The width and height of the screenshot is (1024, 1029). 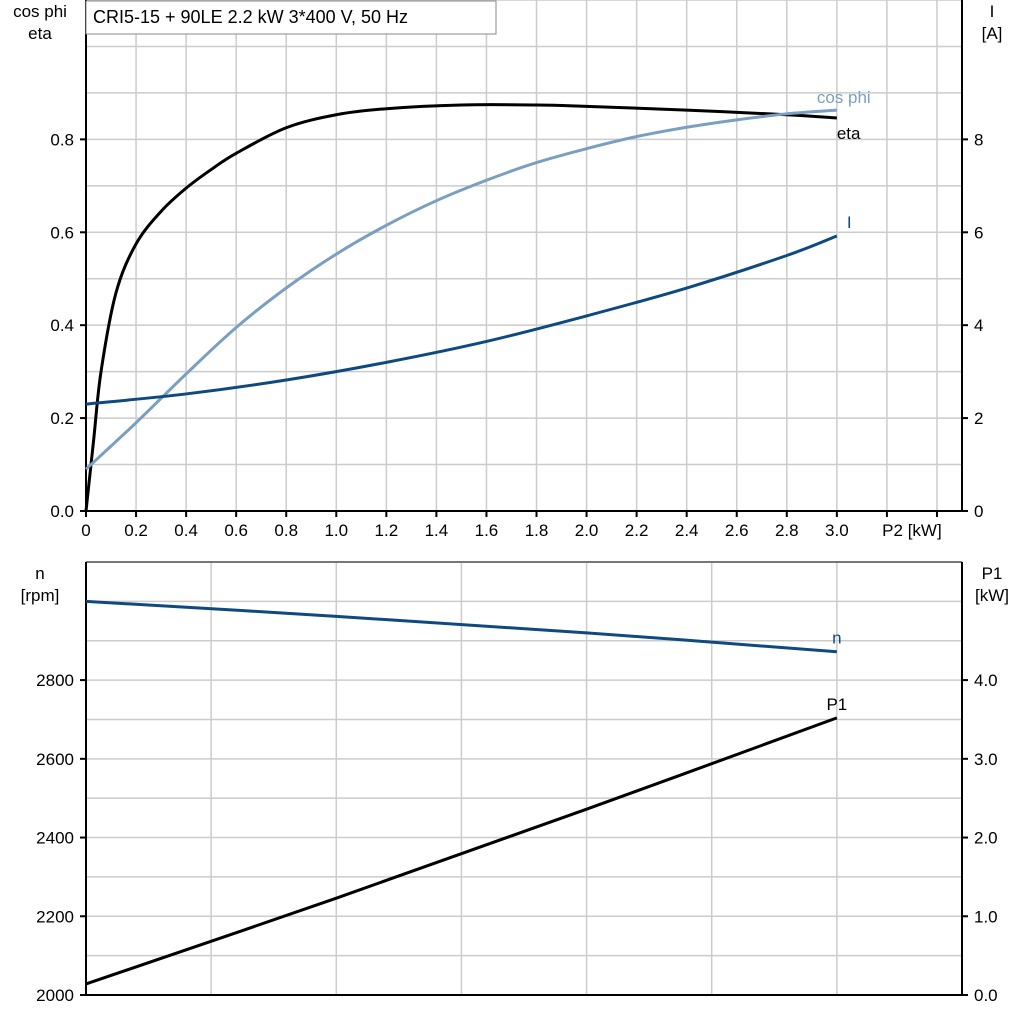 I want to click on chart-title: CRI5-15 + 90LE 2.2 kW 3*400 V, 50 Hz, so click(x=250, y=17).